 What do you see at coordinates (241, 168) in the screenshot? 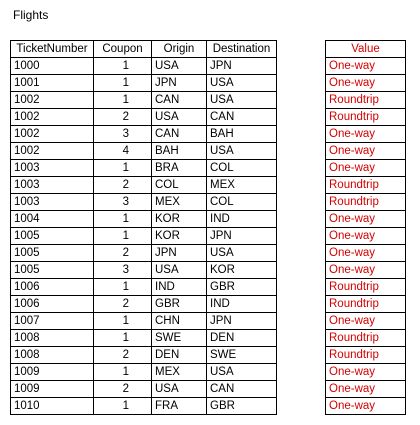
I see `destination-cell: COL` at bounding box center [241, 168].